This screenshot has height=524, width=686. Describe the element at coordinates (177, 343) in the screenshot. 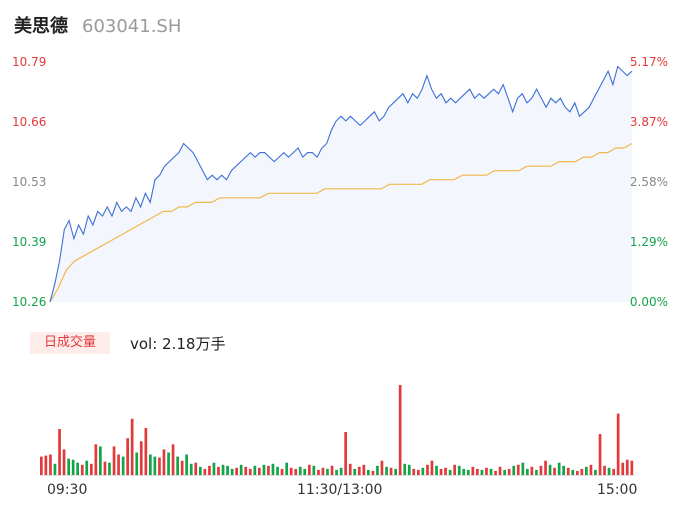

I see `volume-total-label: vol: 2.18万手` at that location.